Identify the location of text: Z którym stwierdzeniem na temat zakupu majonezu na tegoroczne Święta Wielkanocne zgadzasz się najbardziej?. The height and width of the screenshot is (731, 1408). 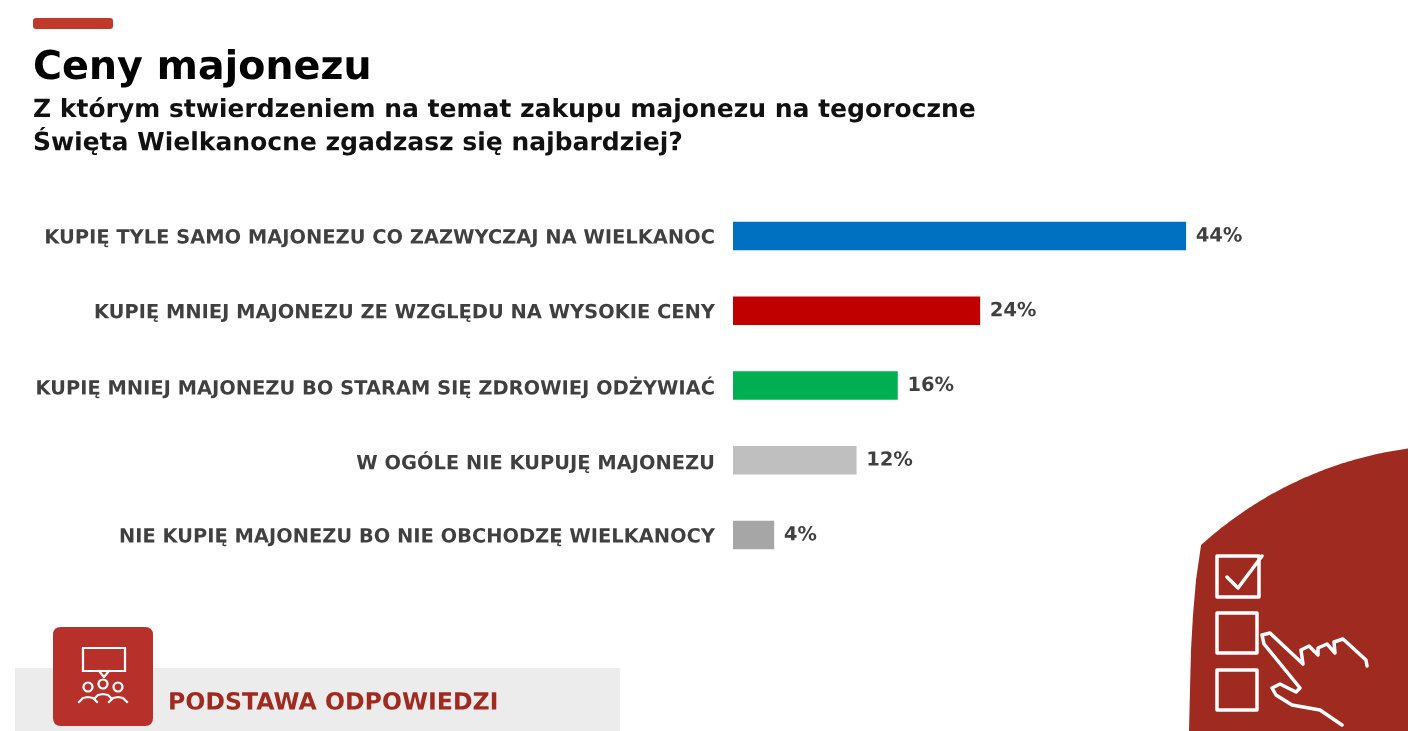
(504, 126).